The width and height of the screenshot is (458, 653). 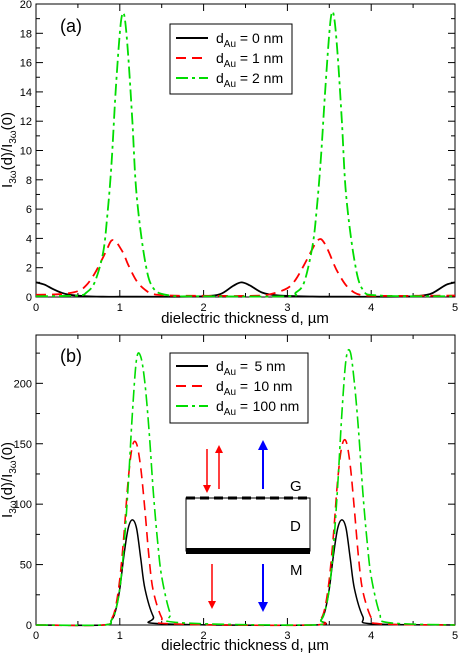 I want to click on legend-text-b-0: dAu = 5 nm, so click(x=251, y=368).